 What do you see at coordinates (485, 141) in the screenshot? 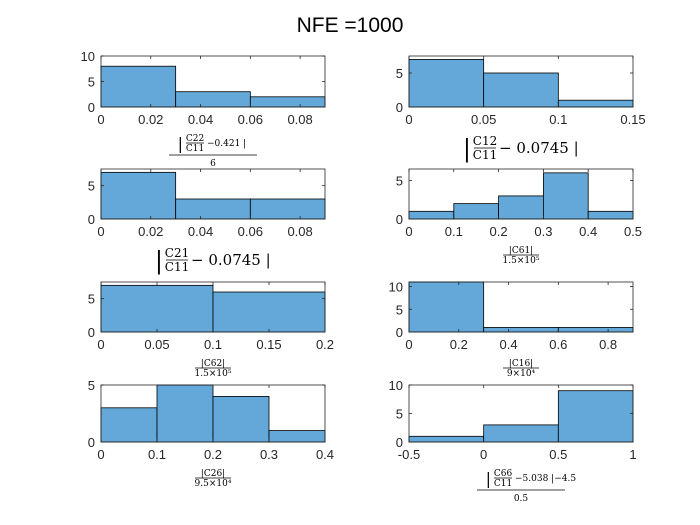
I see `x-label-numerator: C12` at bounding box center [485, 141].